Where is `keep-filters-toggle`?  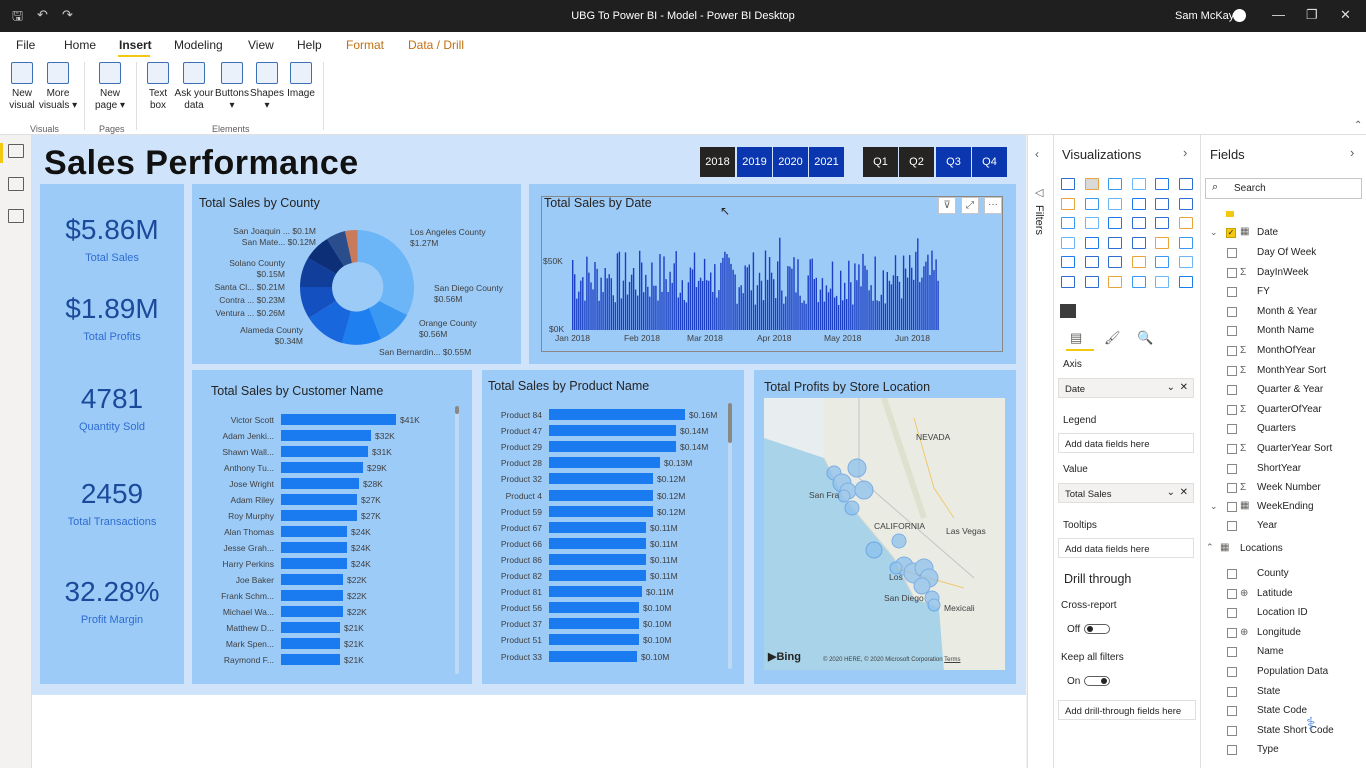
keep-filters-toggle is located at coordinates (1097, 681).